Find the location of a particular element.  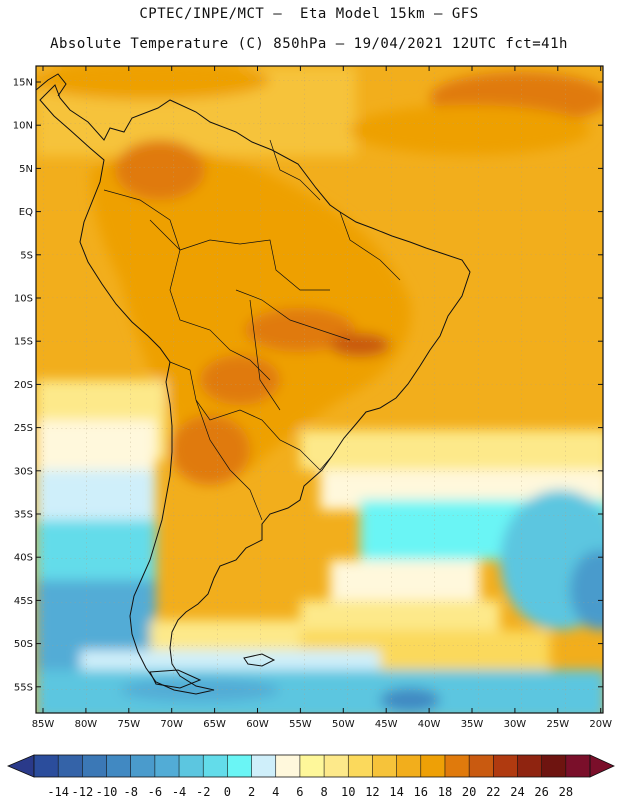

lat-label: 5N is located at coordinates (26, 169).